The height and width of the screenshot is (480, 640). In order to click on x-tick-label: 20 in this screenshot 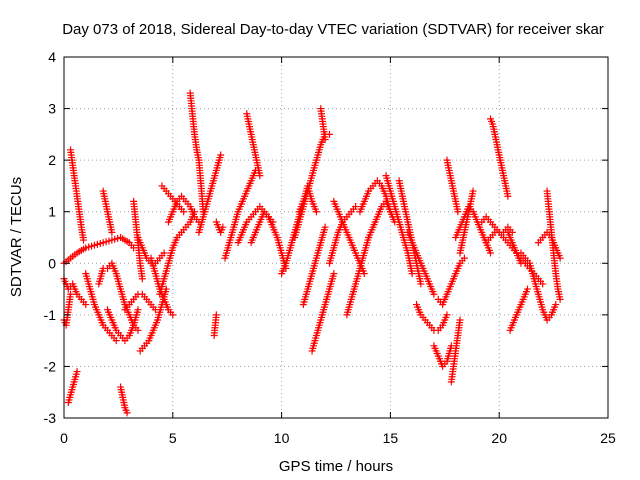, I will do `click(499, 438)`.